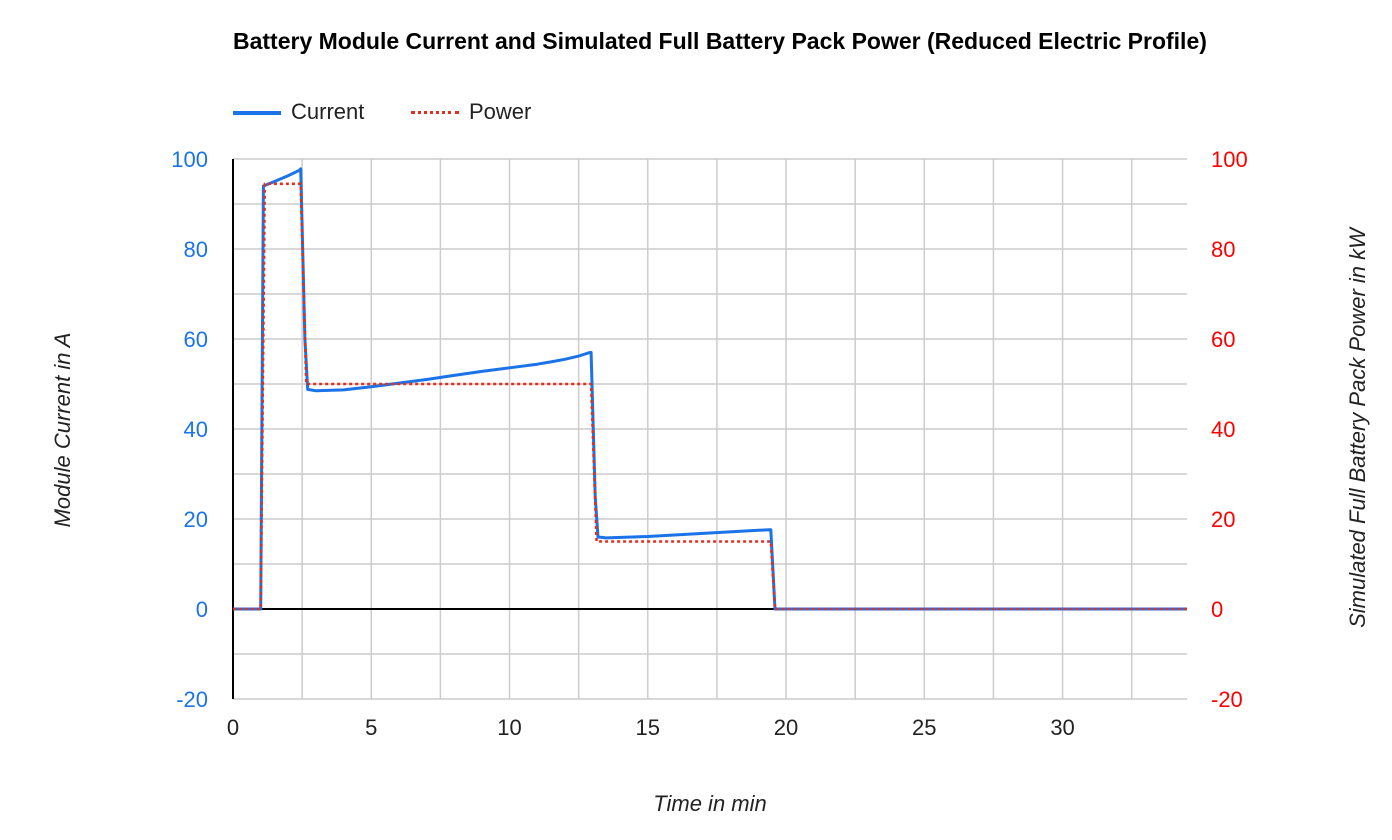 The height and width of the screenshot is (840, 1392). What do you see at coordinates (189, 159) in the screenshot?
I see `left-y-tick-label: 100` at bounding box center [189, 159].